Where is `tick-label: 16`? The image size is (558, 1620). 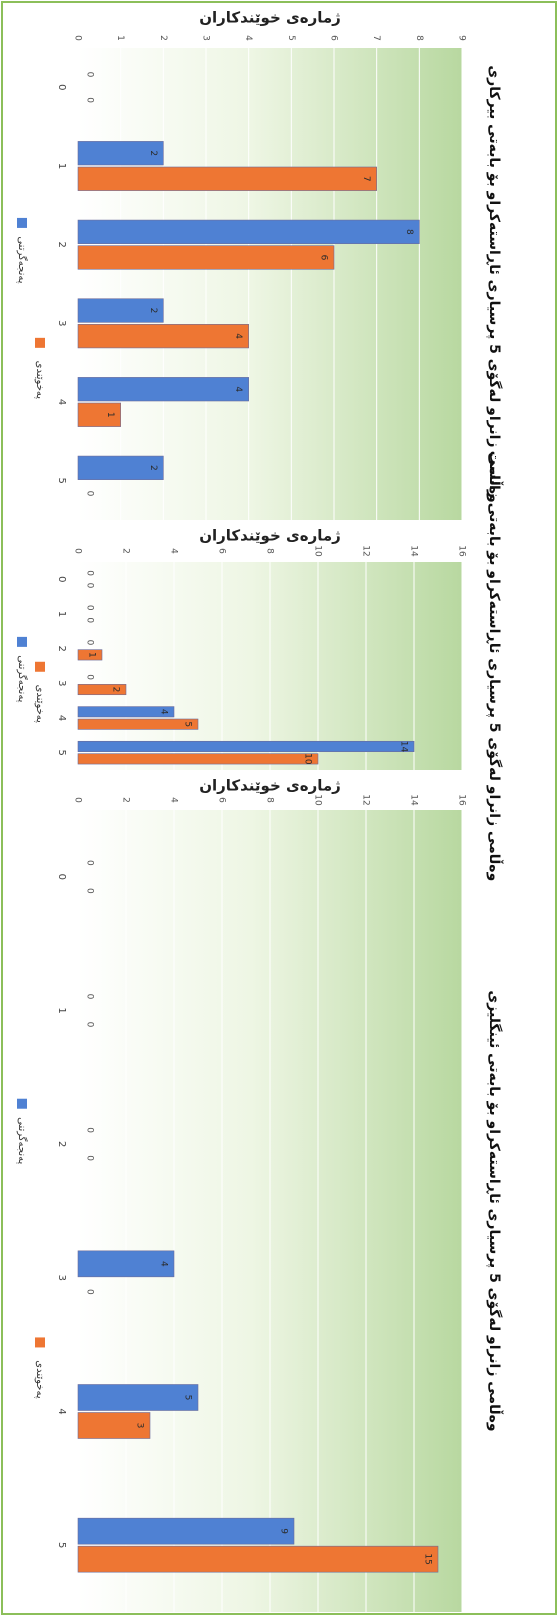 tick-label: 16 is located at coordinates (462, 800).